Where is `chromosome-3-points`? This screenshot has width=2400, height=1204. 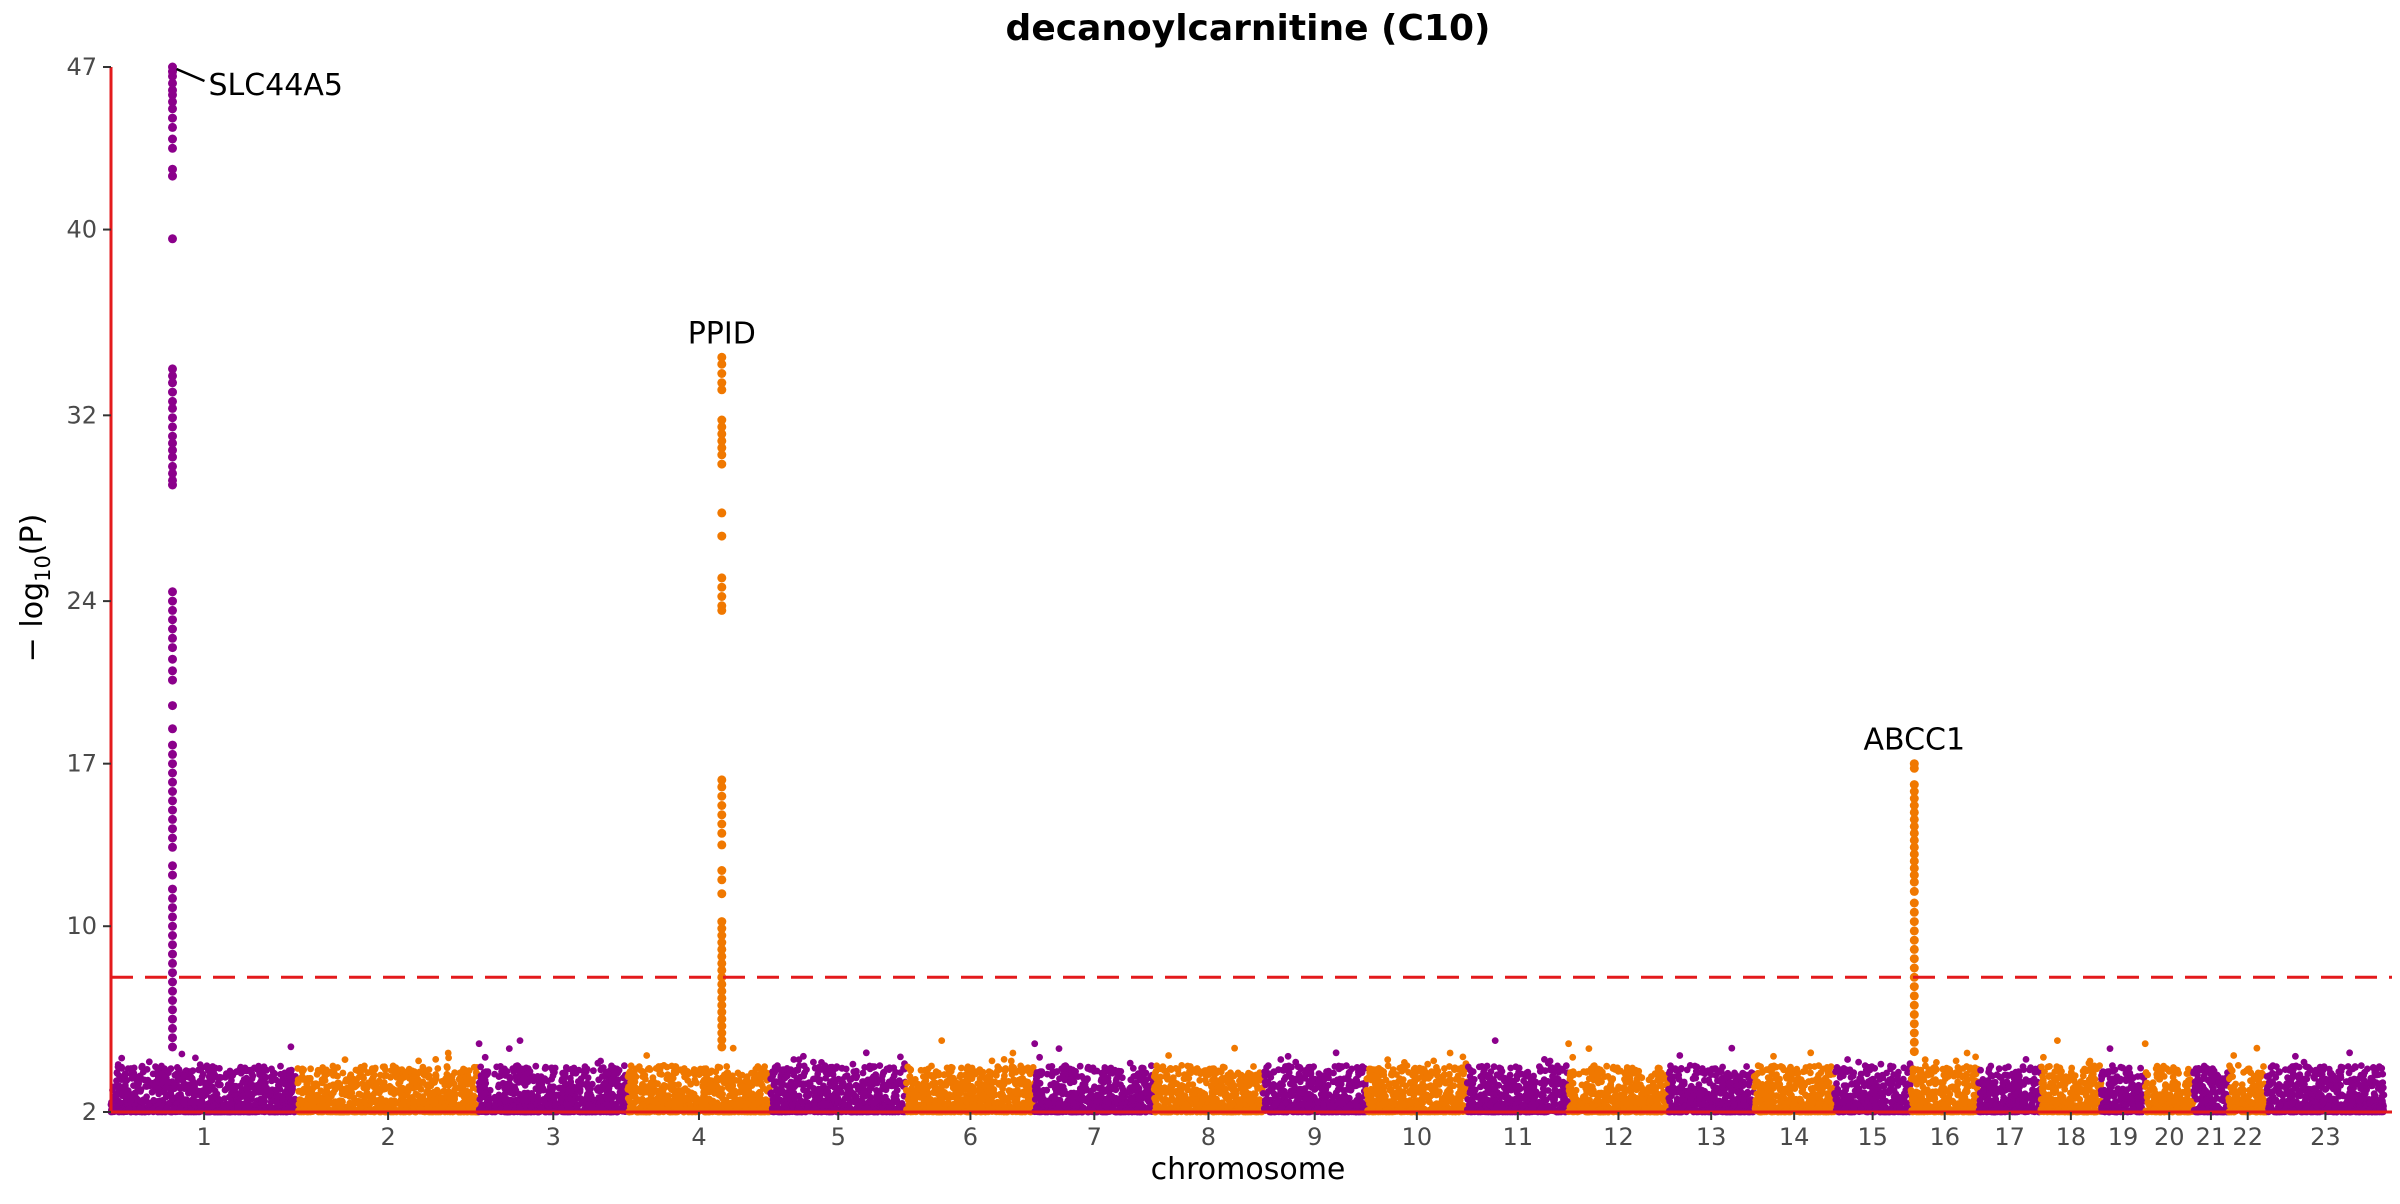
chromosome-3-points is located at coordinates (553, 1076).